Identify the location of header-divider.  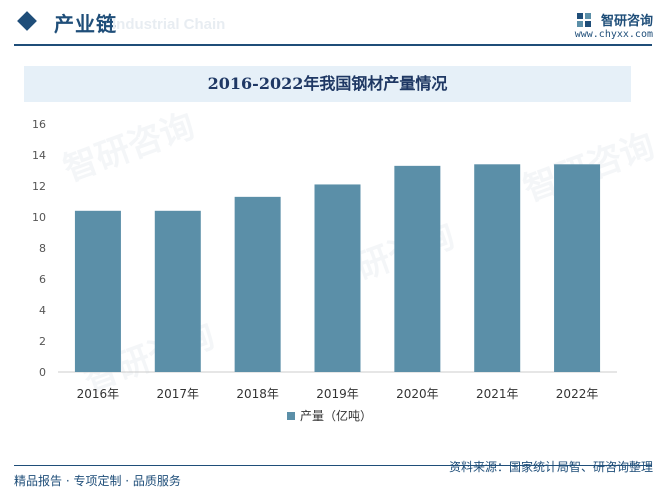
(333, 45).